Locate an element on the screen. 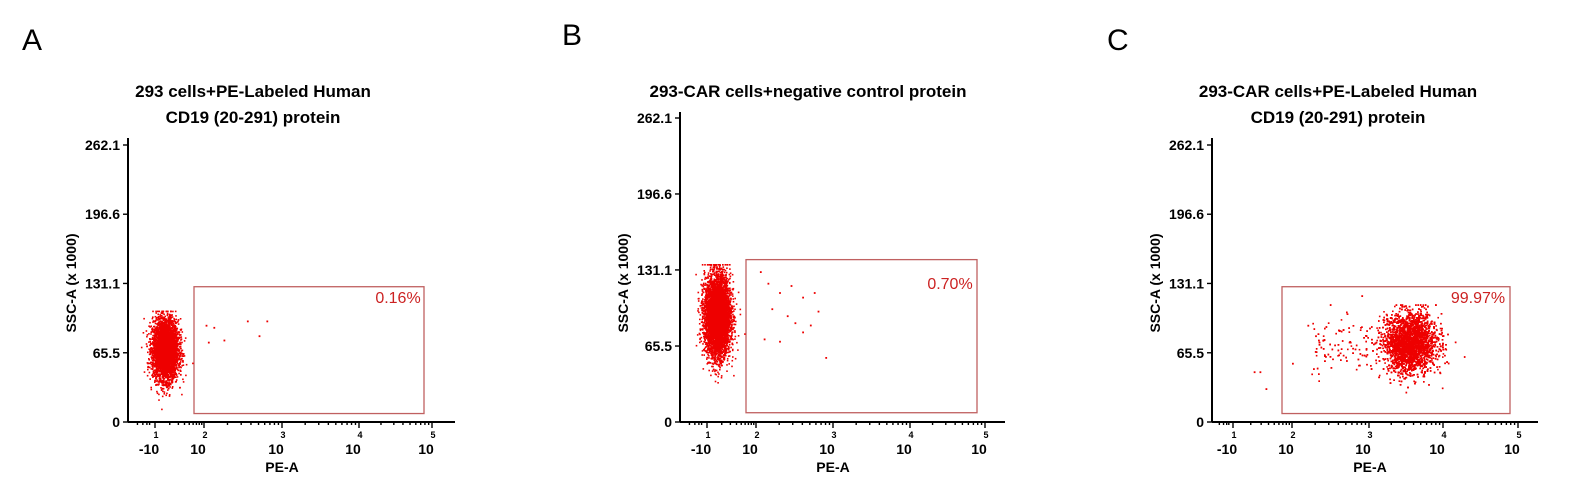  gate-percent-label: 0.16% is located at coordinates (397, 298).